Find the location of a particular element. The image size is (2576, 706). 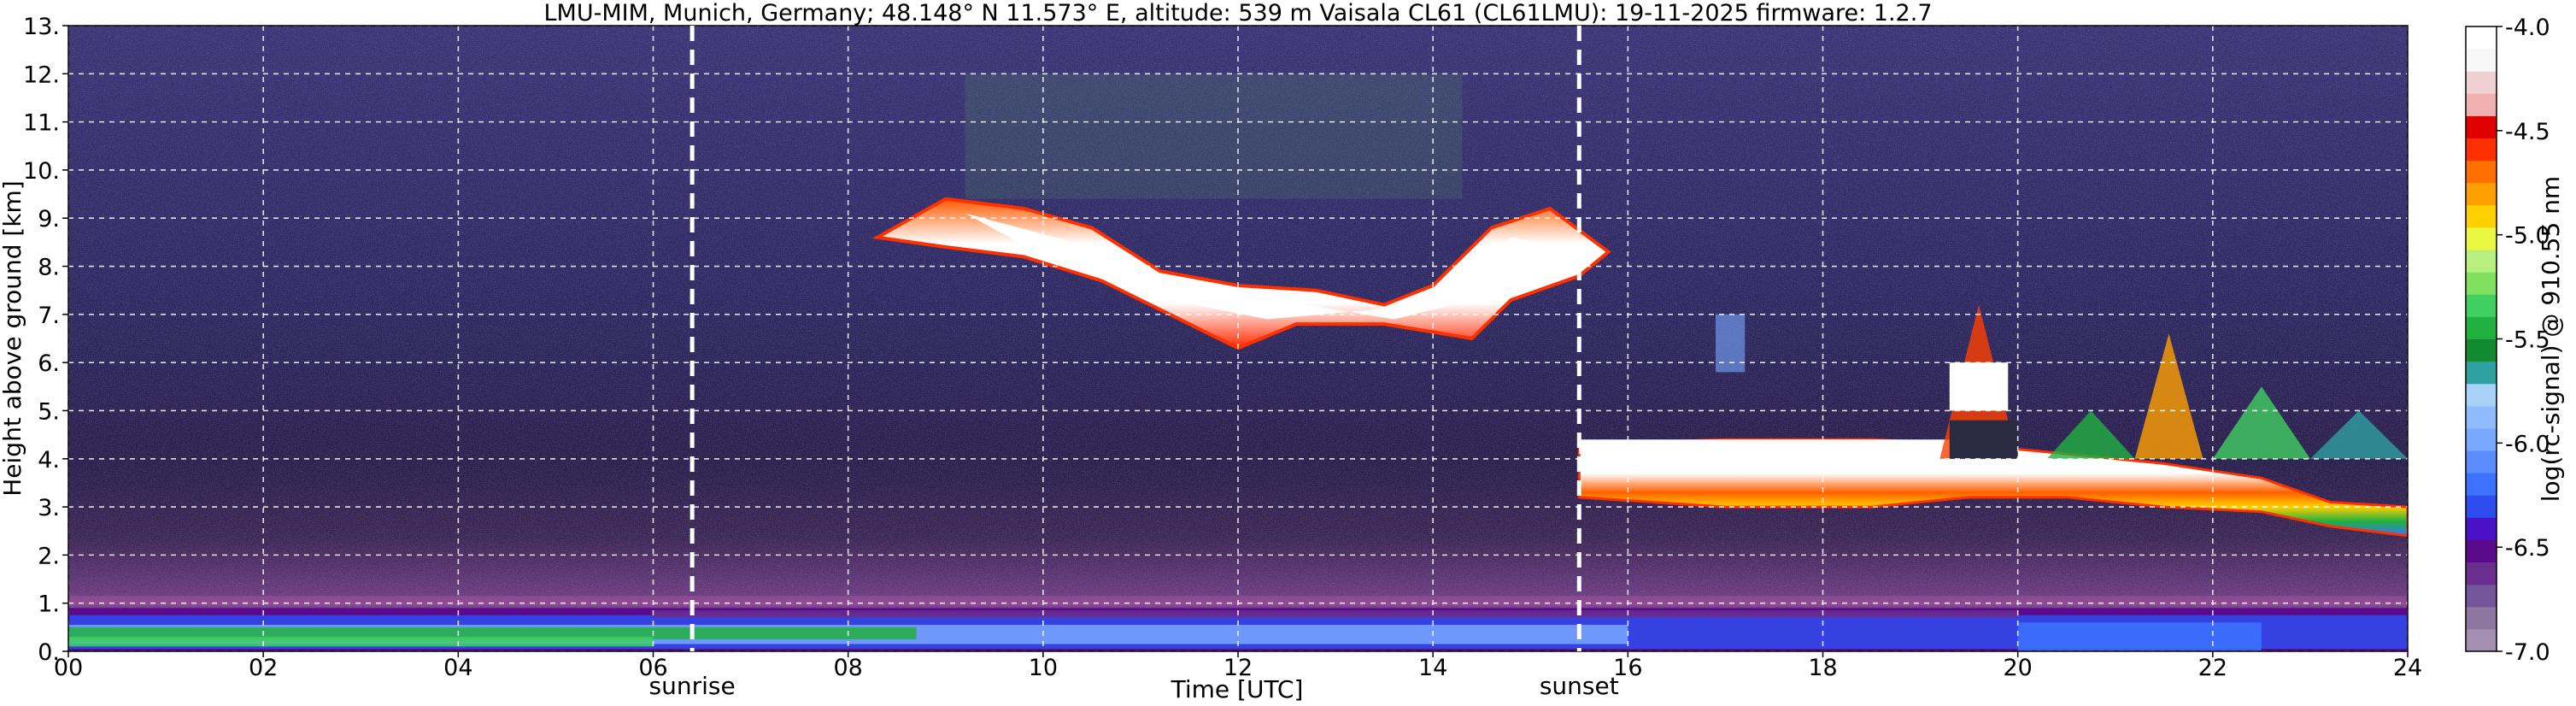

marker-label-sunset: sunset is located at coordinates (1579, 686).